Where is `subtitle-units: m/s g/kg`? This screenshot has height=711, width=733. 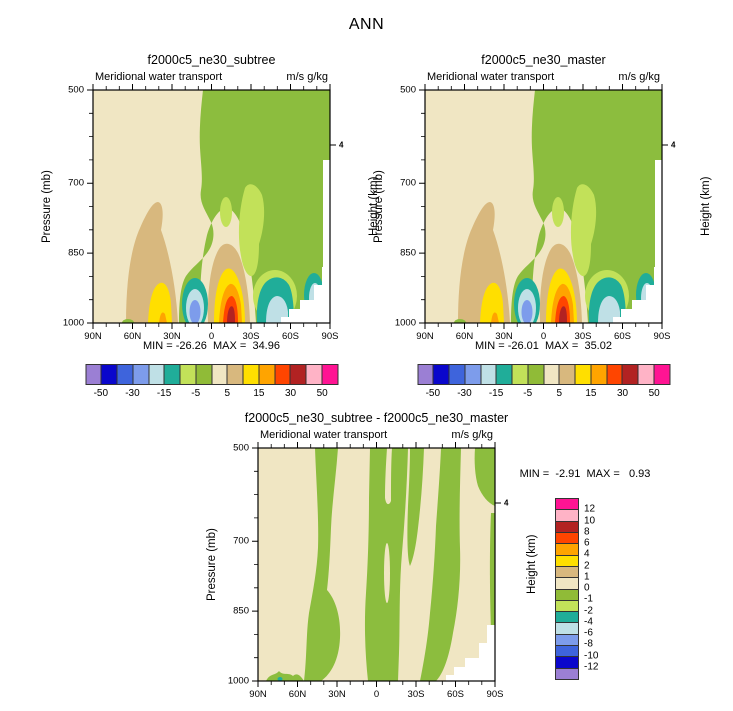
subtitle-units: m/s g/kg is located at coordinates (472, 435).